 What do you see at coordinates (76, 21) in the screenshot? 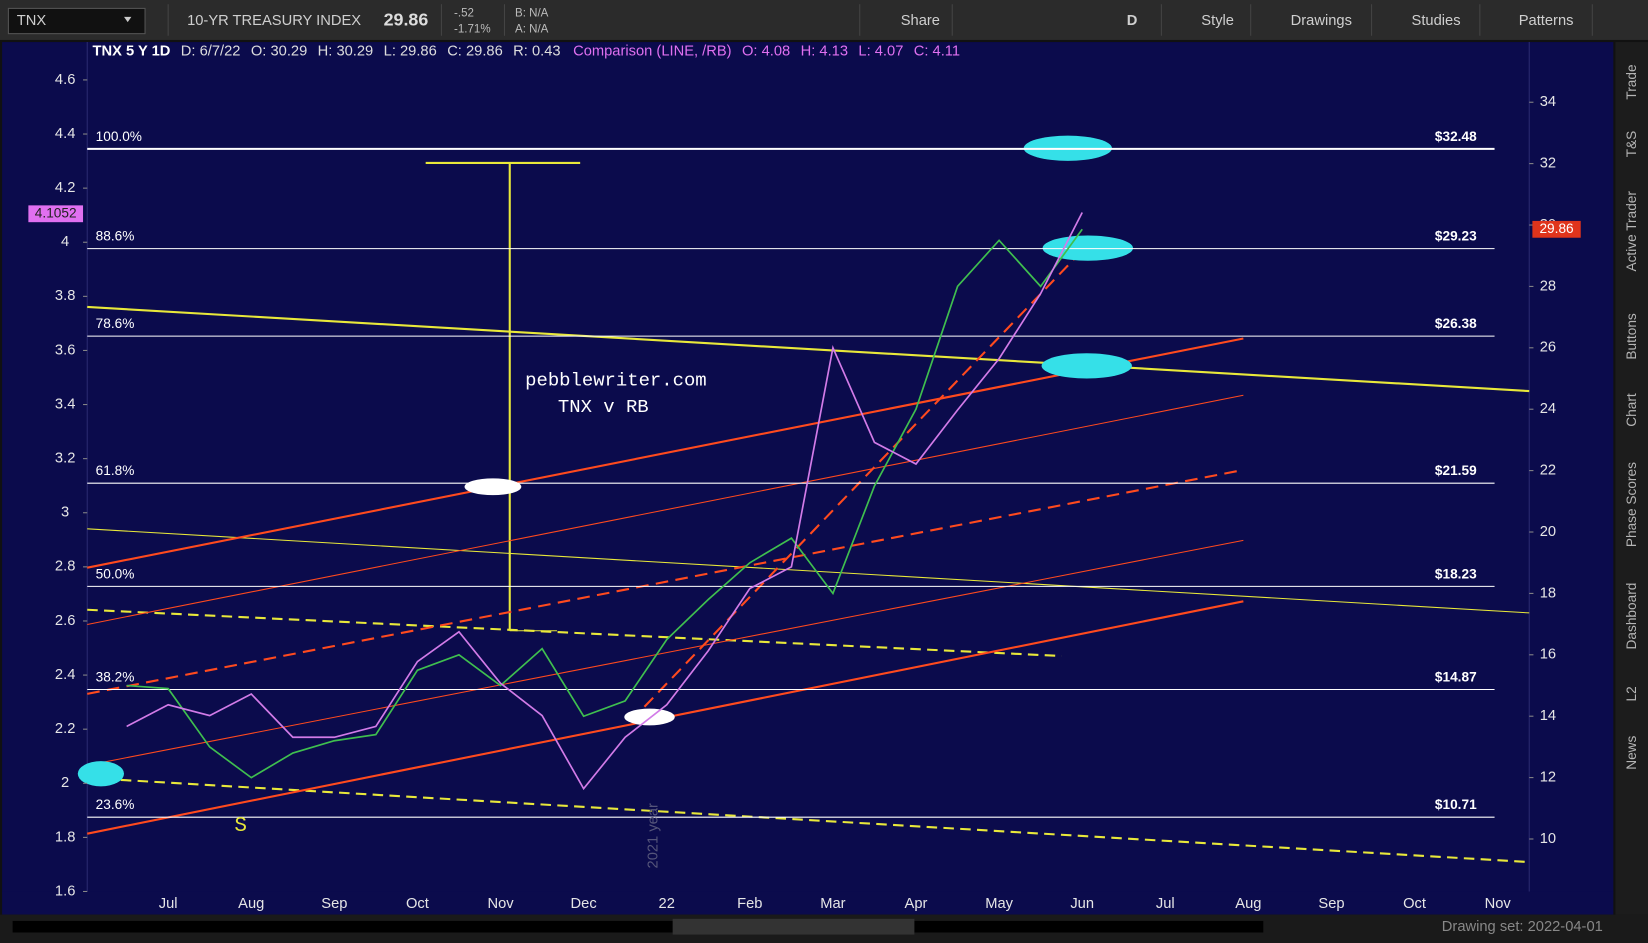
I see `symbol-box` at bounding box center [76, 21].